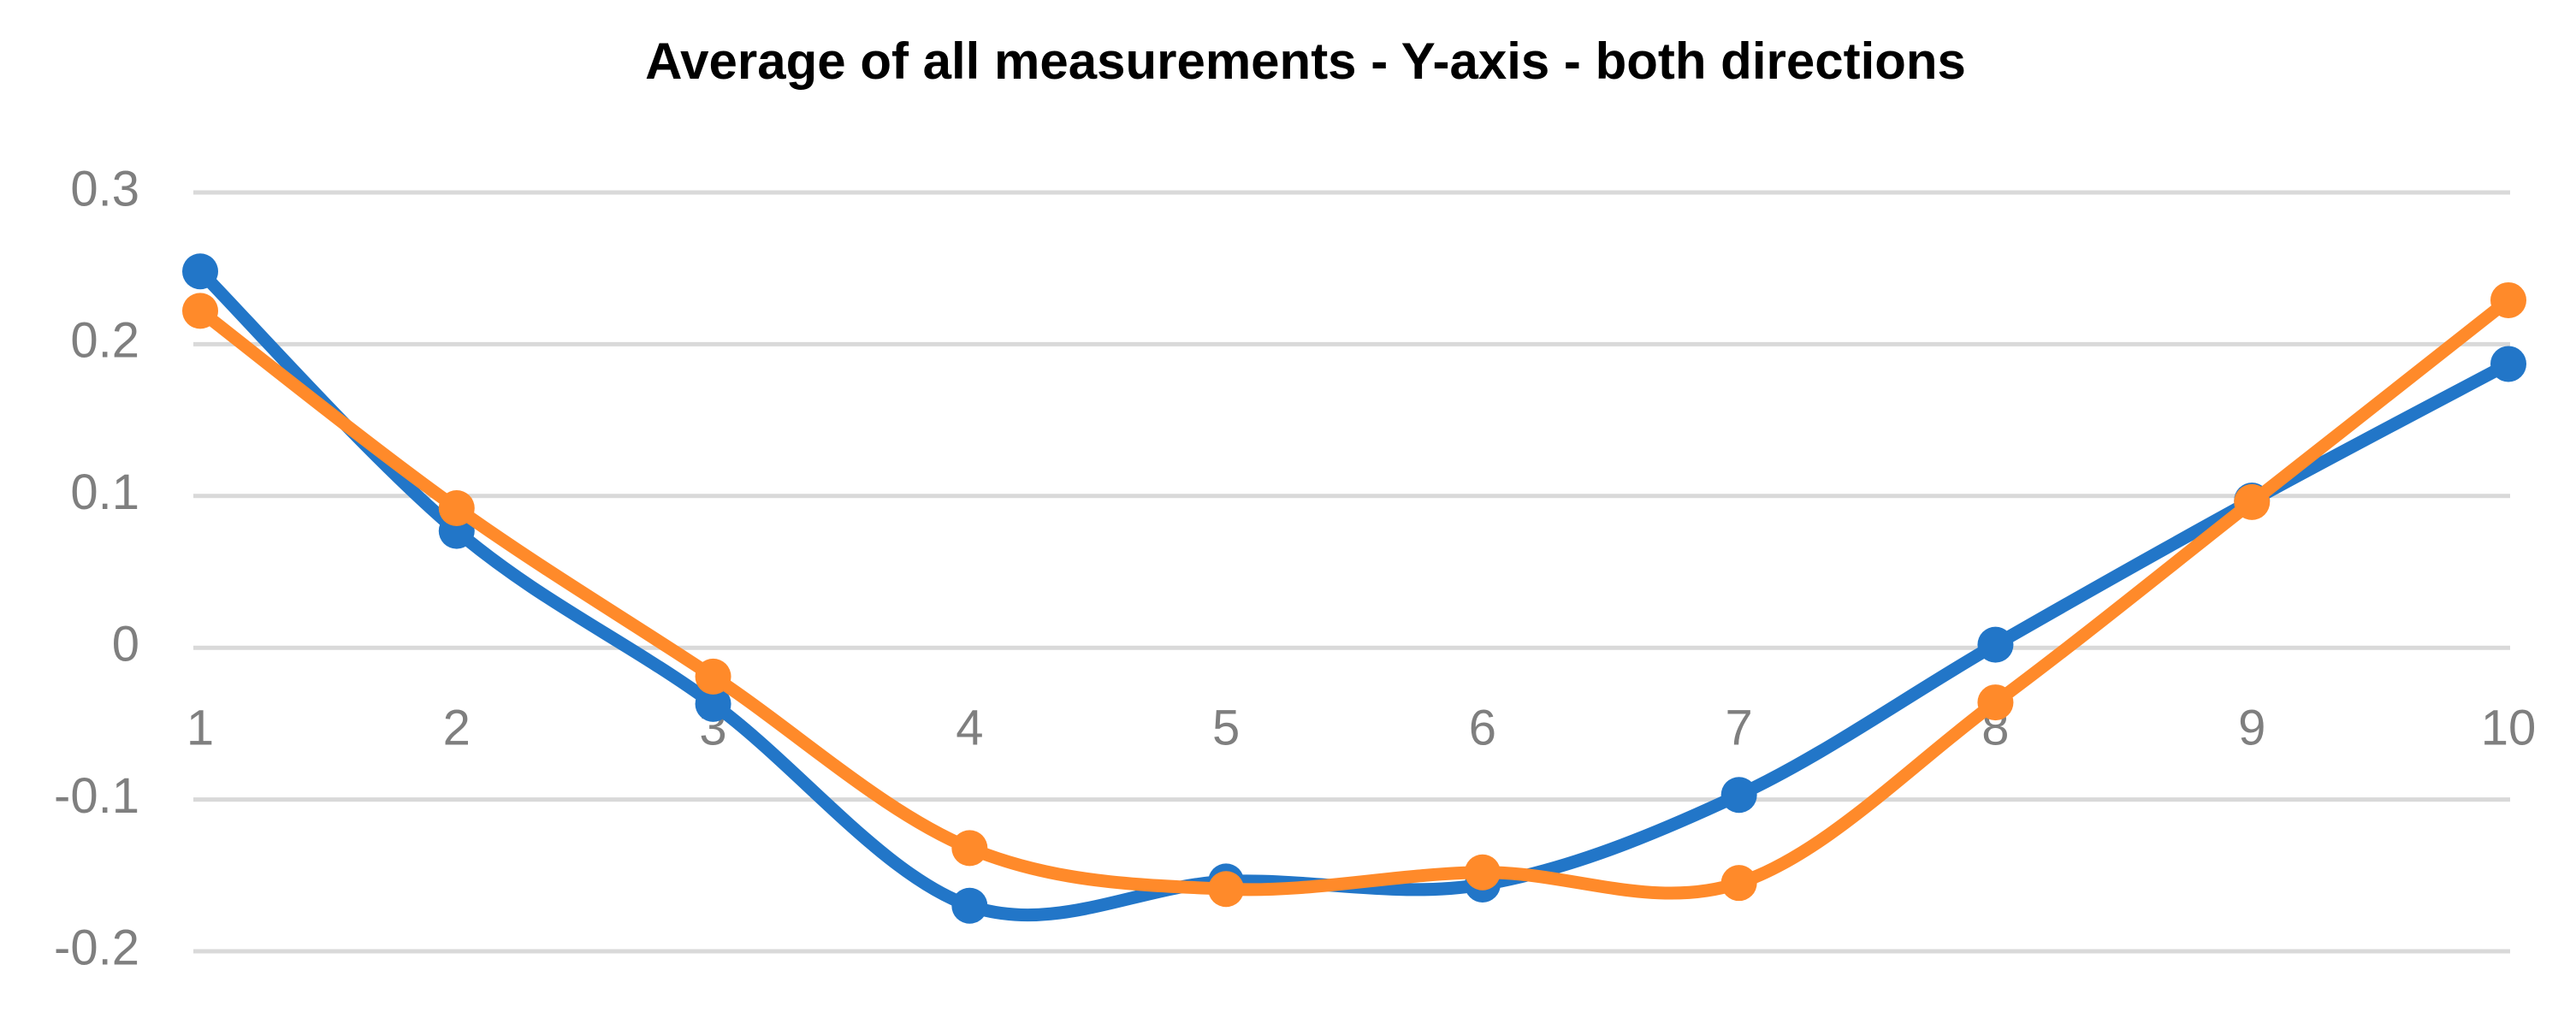  I want to click on x-tick-label: 5, so click(1226, 728).